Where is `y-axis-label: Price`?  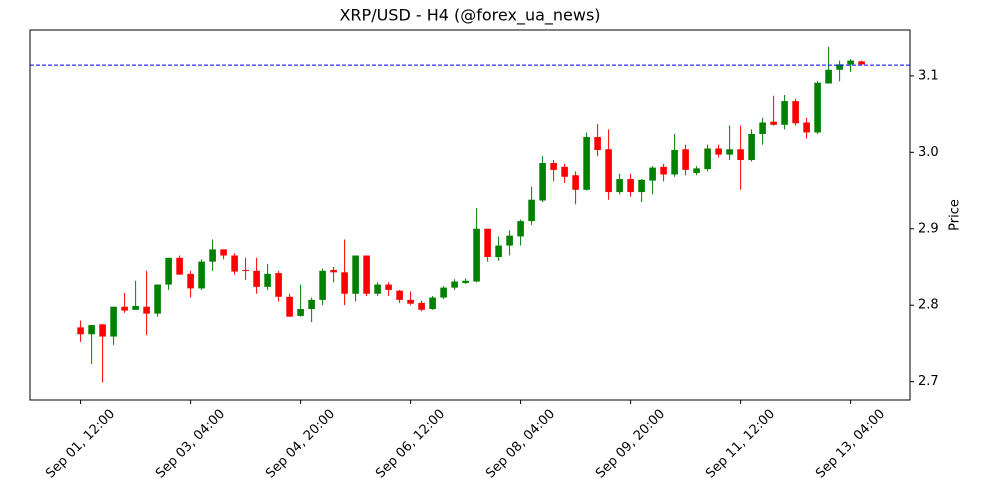 y-axis-label: Price is located at coordinates (955, 215).